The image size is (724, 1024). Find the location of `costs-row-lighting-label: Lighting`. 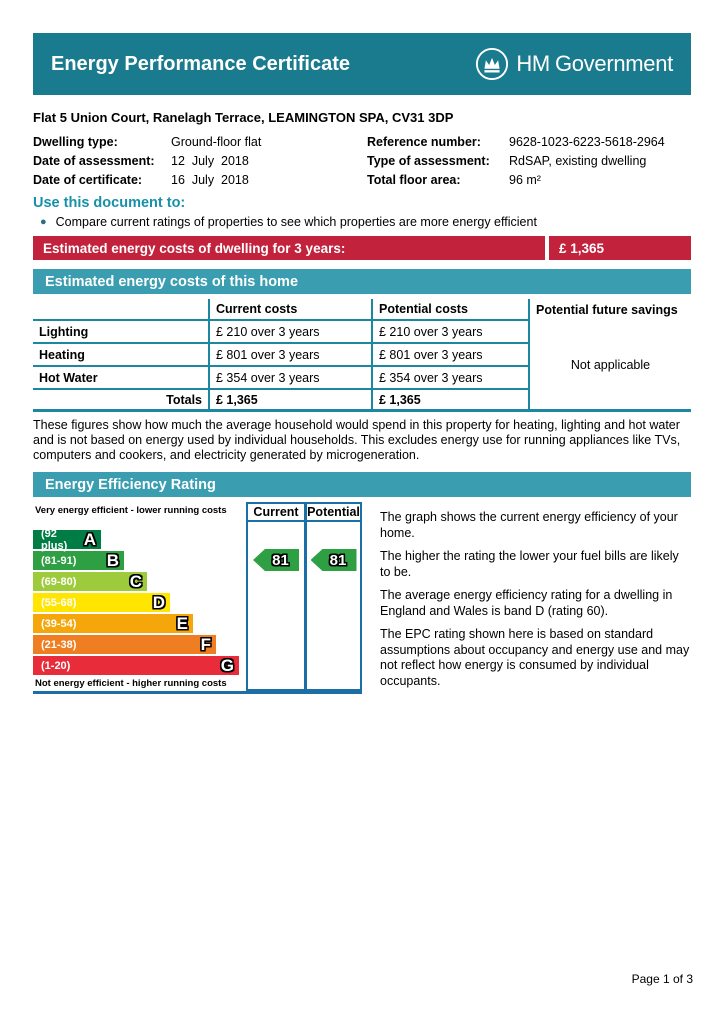

costs-row-lighting-label: Lighting is located at coordinates (121, 332).